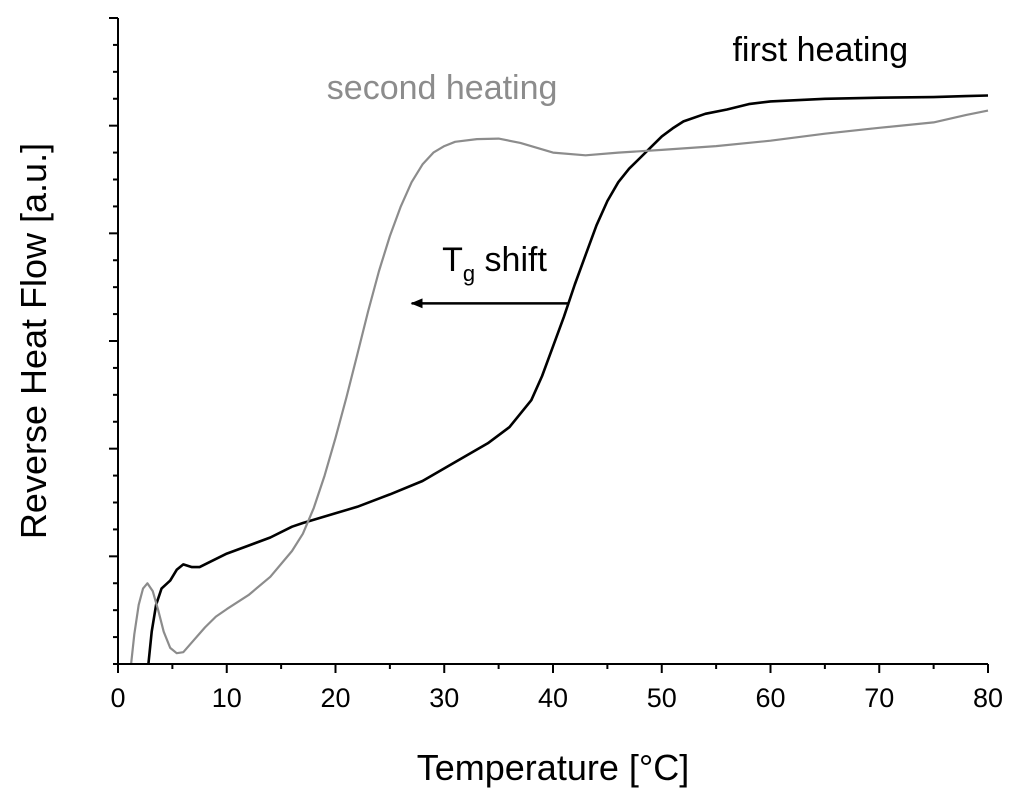 The image size is (1024, 805). What do you see at coordinates (117, 698) in the screenshot?
I see `x-tick-label: 0` at bounding box center [117, 698].